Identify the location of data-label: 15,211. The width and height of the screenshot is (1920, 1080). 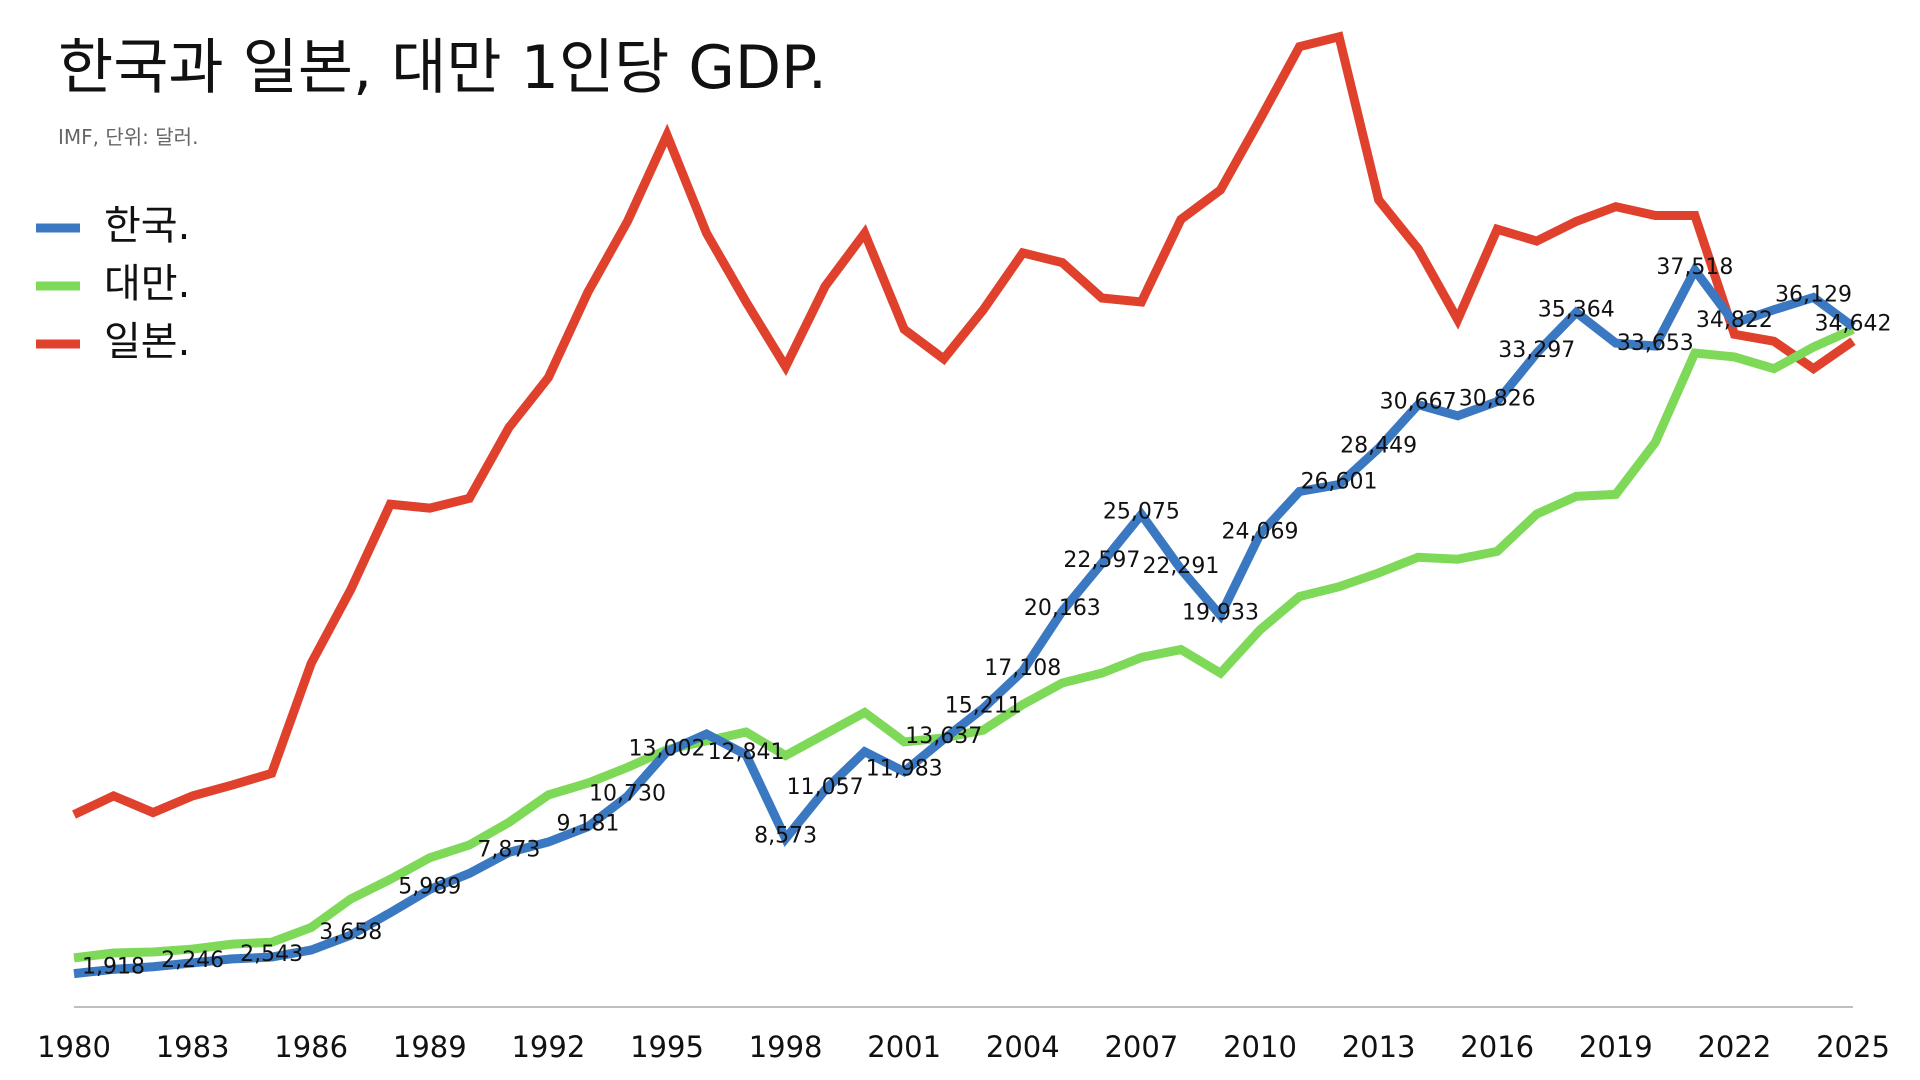
(983, 705).